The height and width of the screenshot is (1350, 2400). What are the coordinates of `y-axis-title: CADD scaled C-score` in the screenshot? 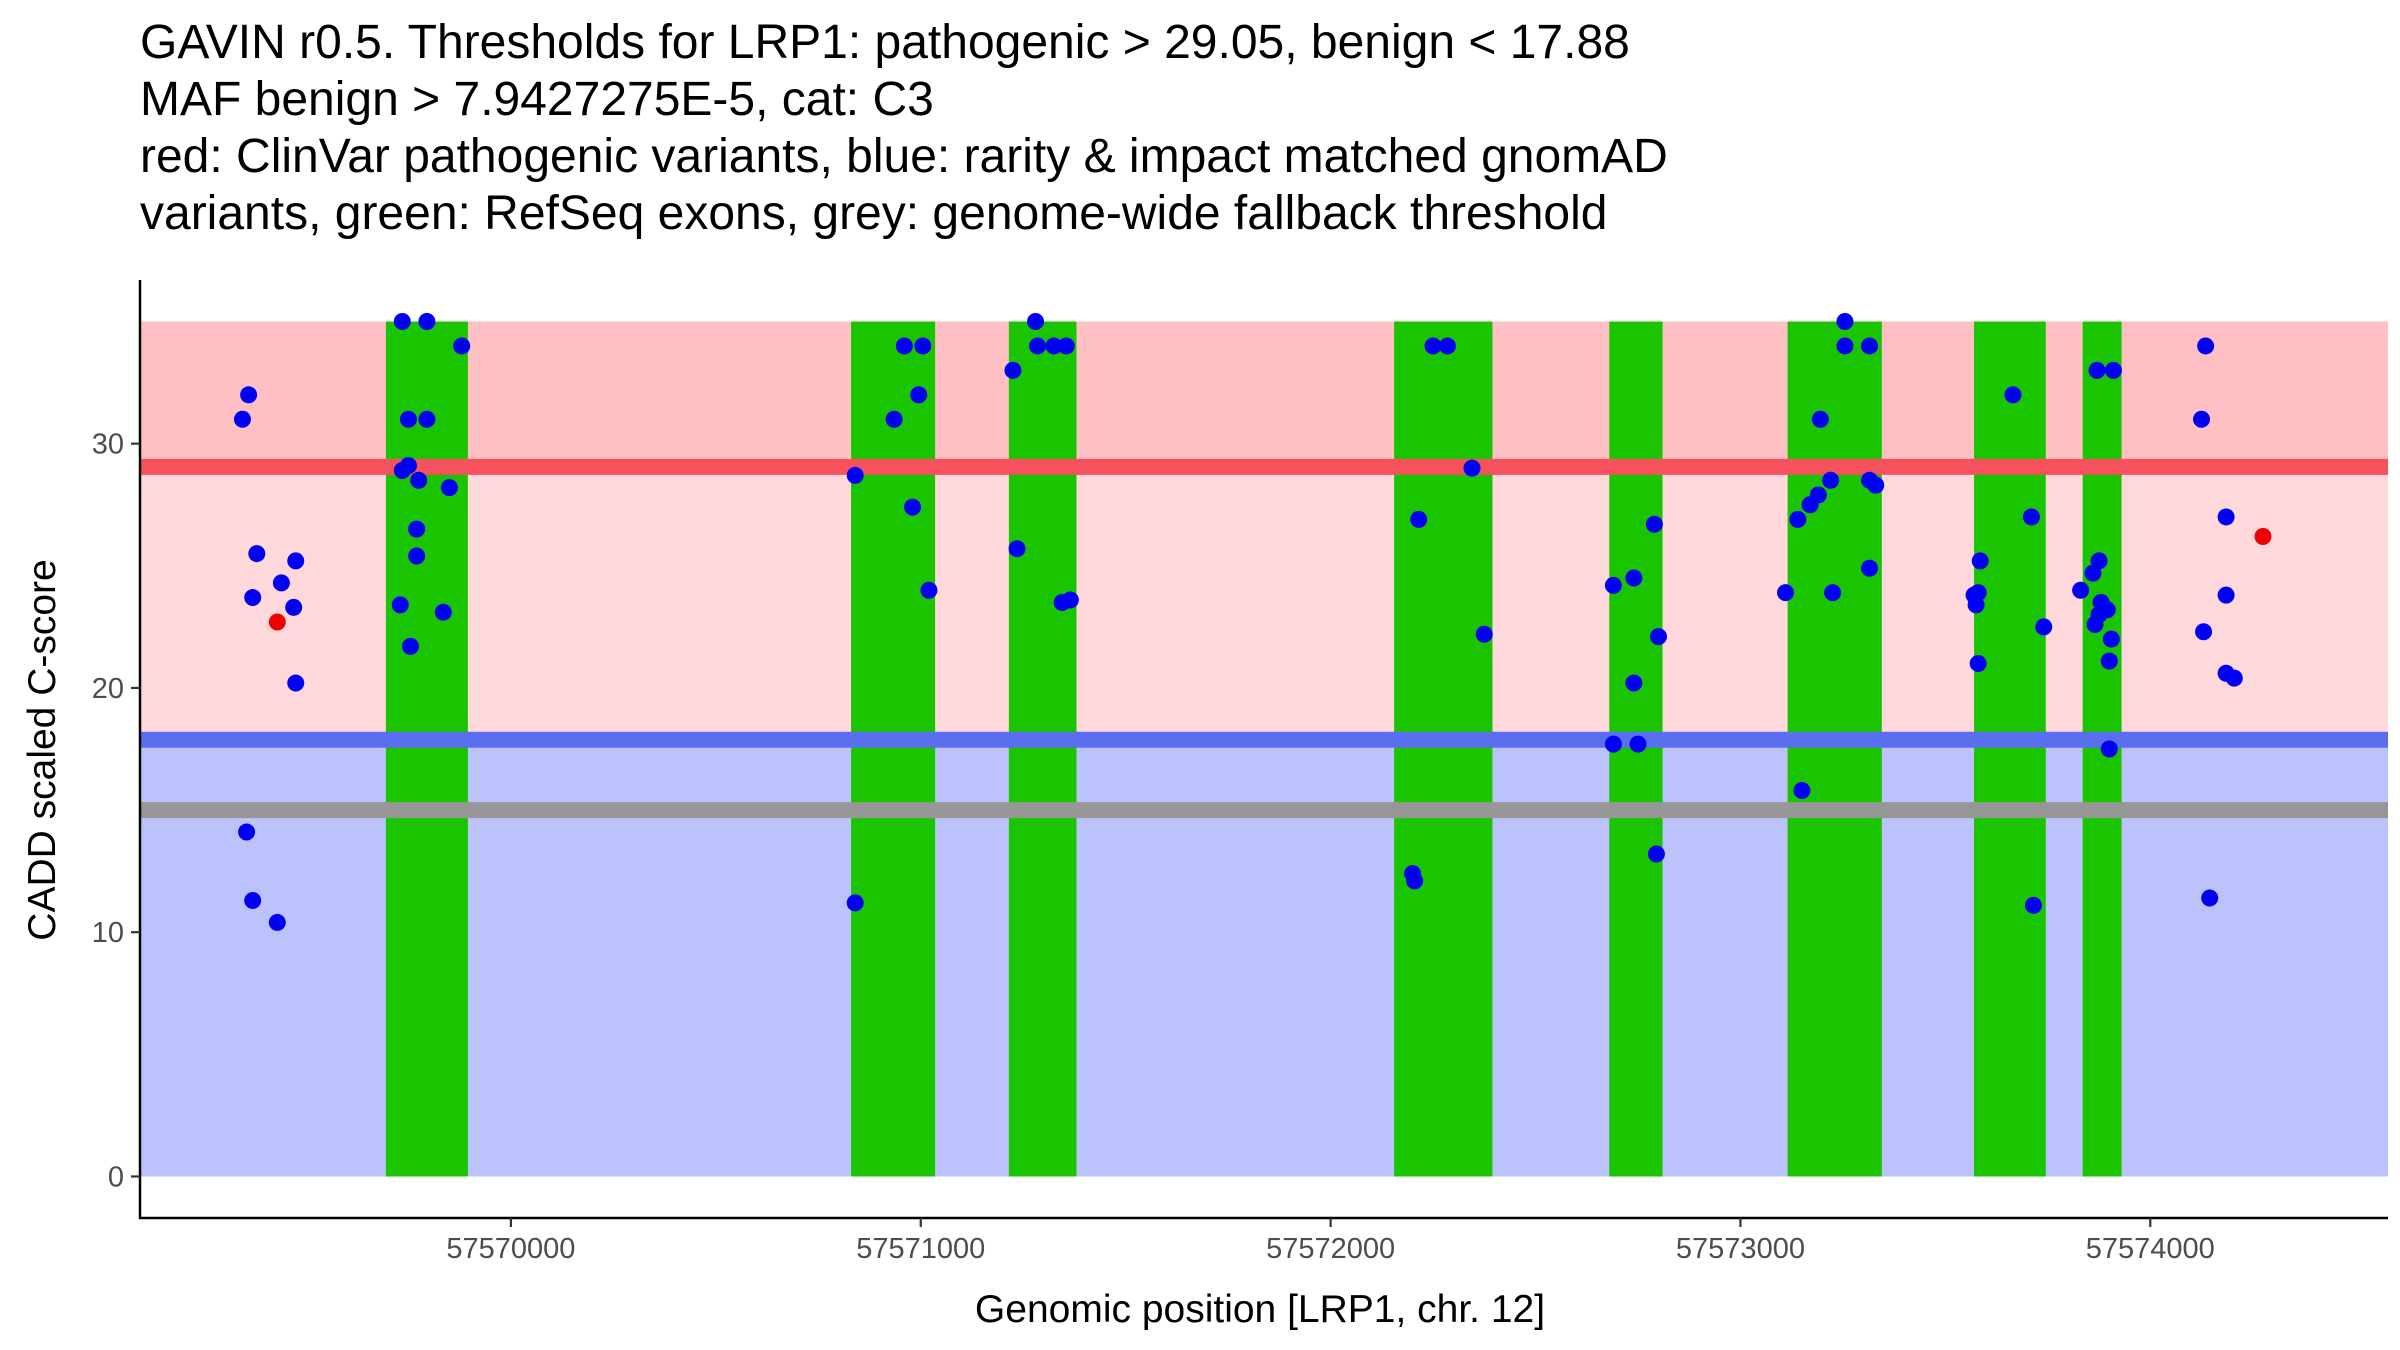 It's located at (42, 749).